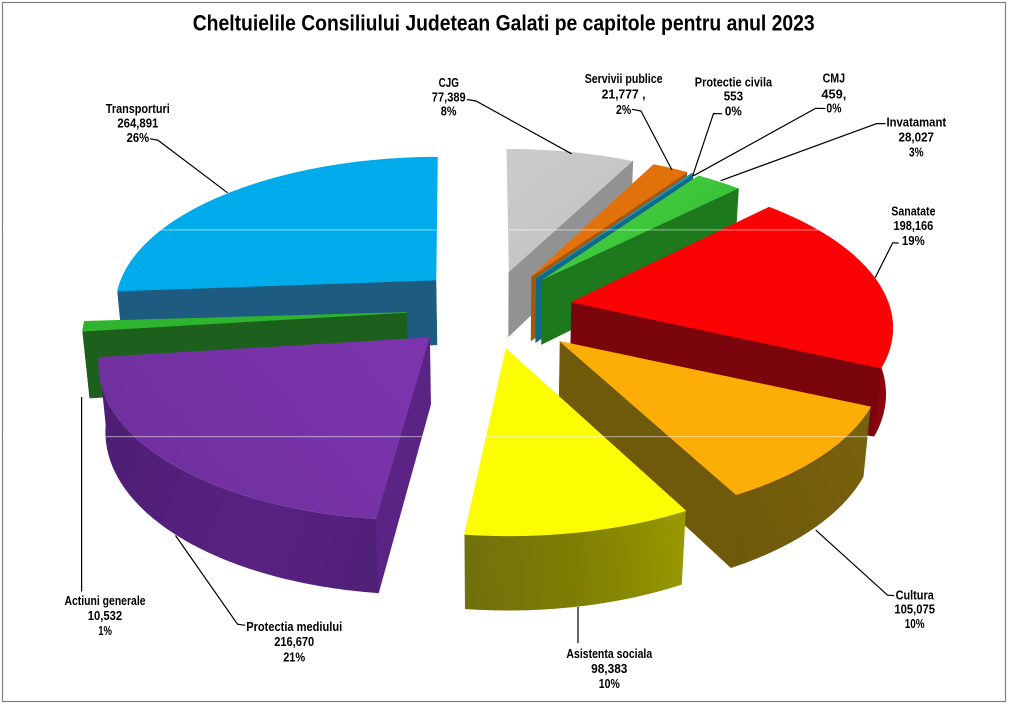 The height and width of the screenshot is (711, 1024). Describe the element at coordinates (913, 240) in the screenshot. I see `svg-text: 19%` at that location.